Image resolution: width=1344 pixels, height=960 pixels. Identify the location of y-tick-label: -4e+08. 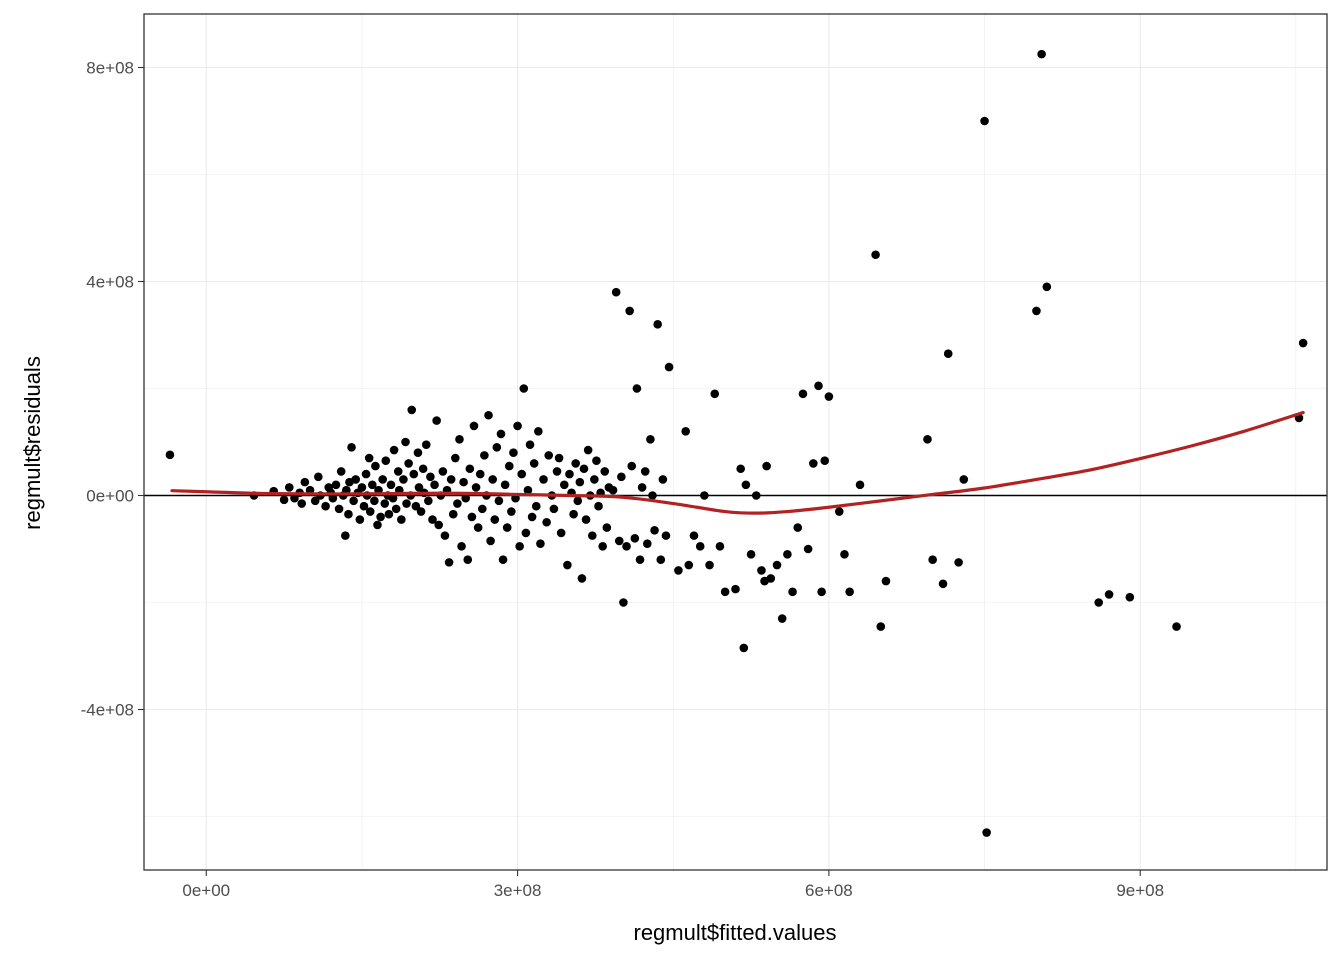
(107, 710).